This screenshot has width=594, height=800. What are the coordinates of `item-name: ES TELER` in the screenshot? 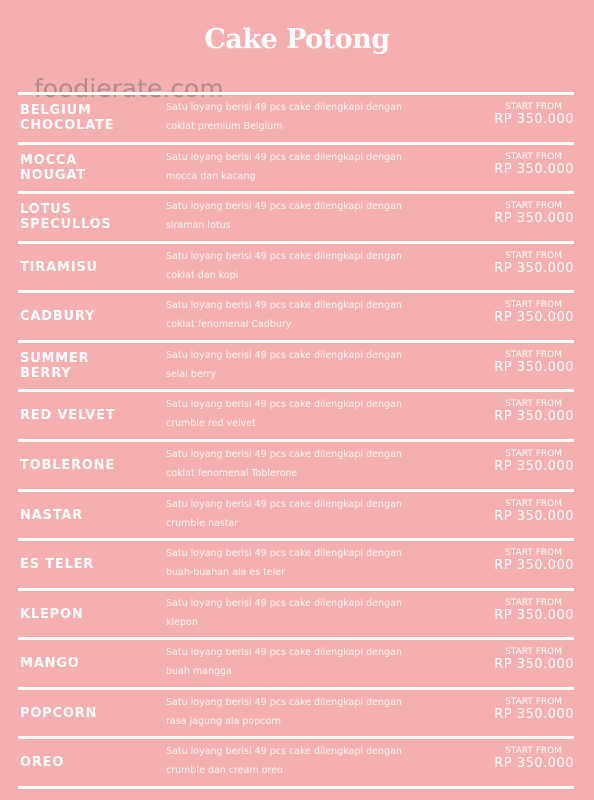 It's located at (57, 564).